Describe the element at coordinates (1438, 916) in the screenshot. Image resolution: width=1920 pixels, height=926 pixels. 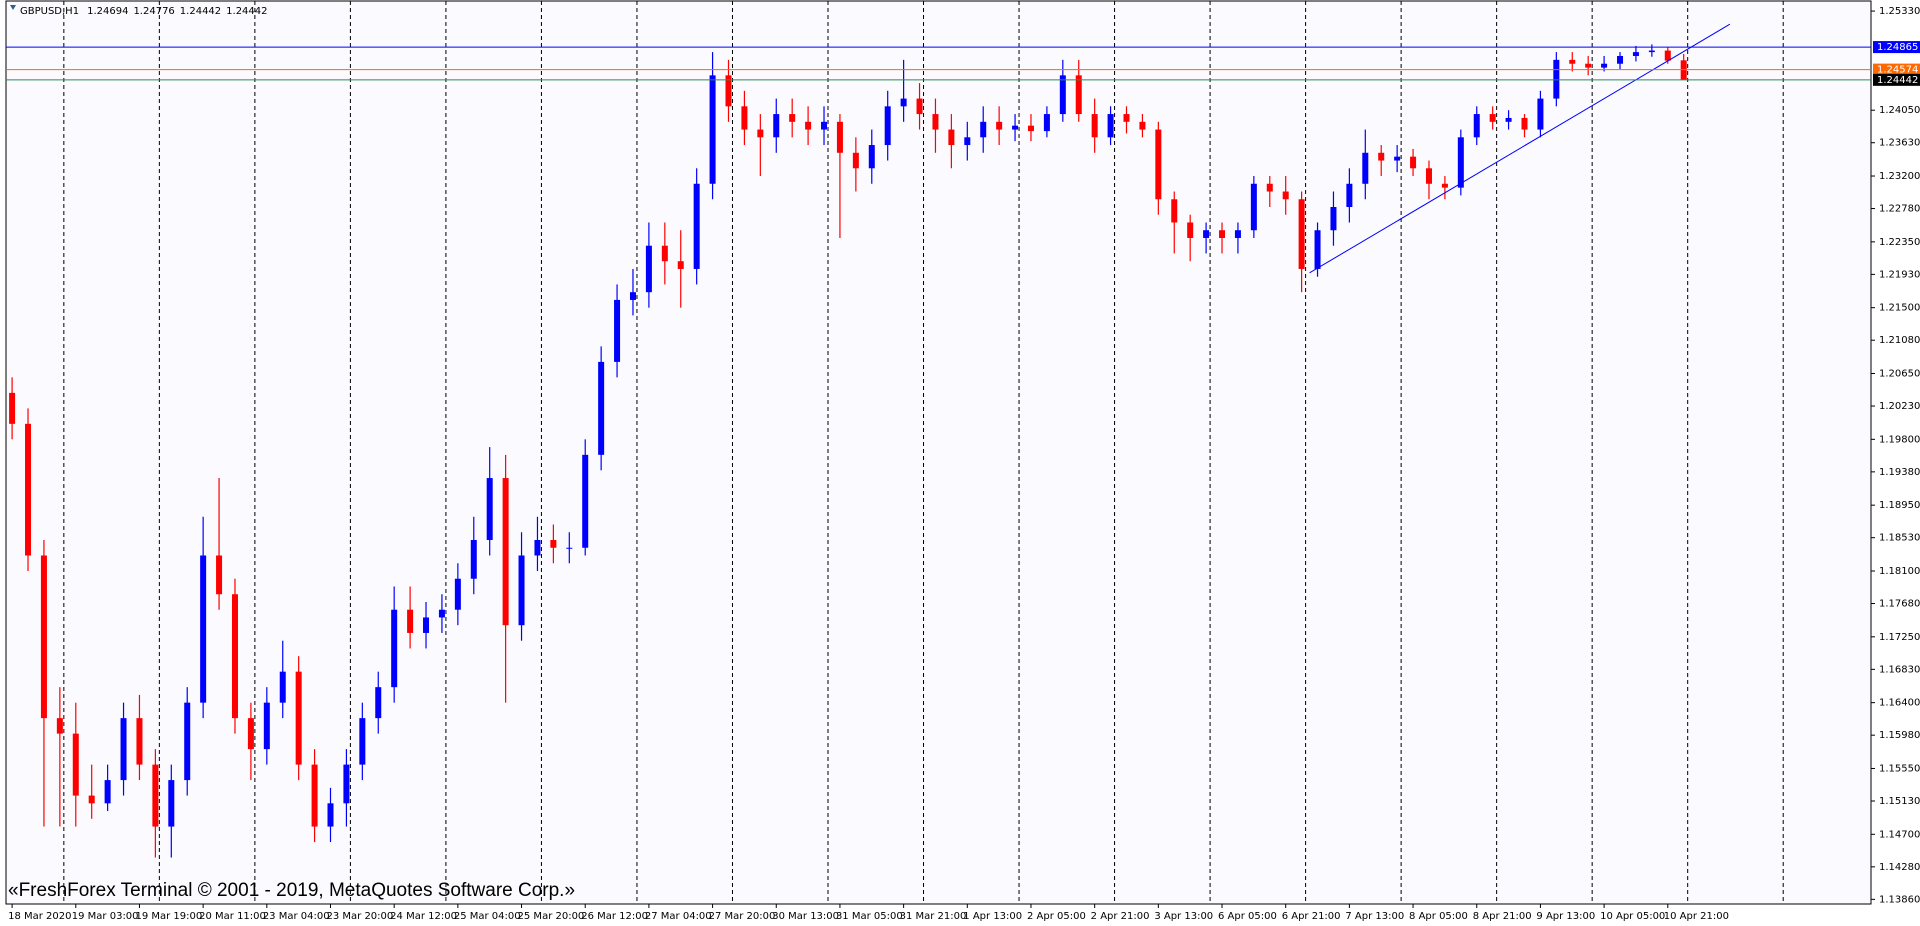
I see `x-tick-label: 8 Apr 05:00` at that location.